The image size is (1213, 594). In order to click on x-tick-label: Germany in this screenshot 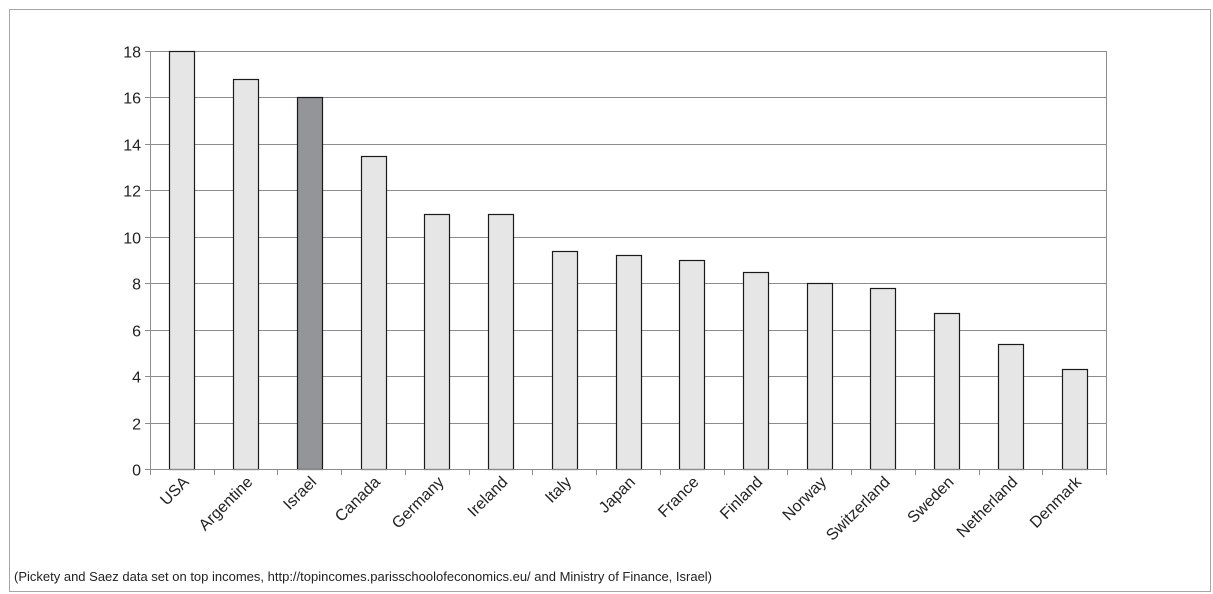, I will do `click(418, 503)`.